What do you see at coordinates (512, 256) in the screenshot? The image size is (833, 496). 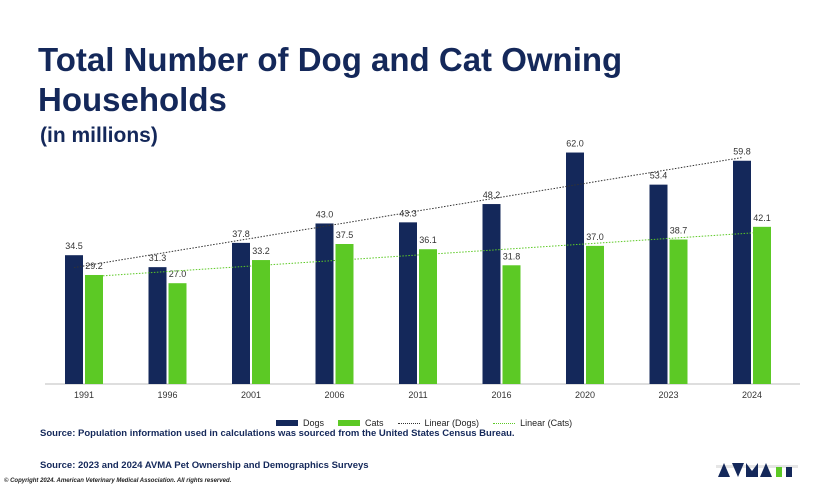 I see `data-label-cats-2016: 31.8` at bounding box center [512, 256].